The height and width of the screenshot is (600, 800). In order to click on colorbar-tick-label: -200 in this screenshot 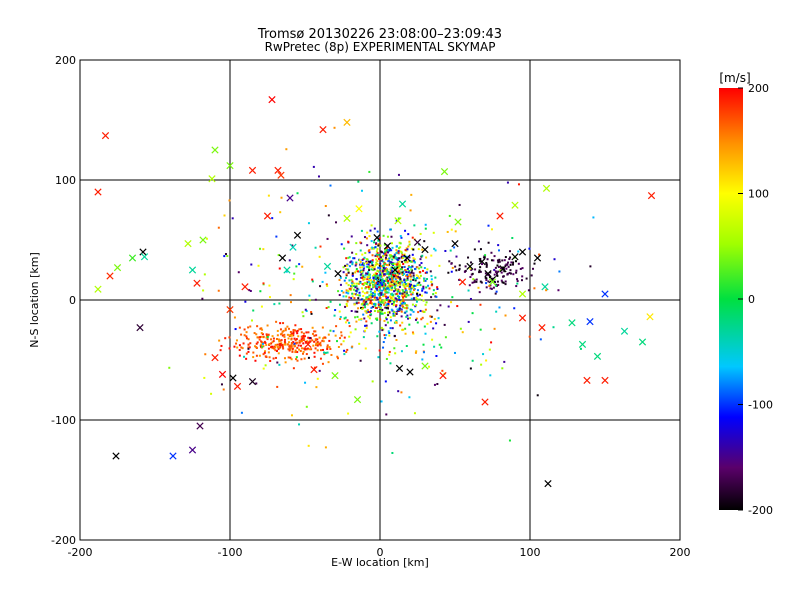, I will do `click(760, 510)`.